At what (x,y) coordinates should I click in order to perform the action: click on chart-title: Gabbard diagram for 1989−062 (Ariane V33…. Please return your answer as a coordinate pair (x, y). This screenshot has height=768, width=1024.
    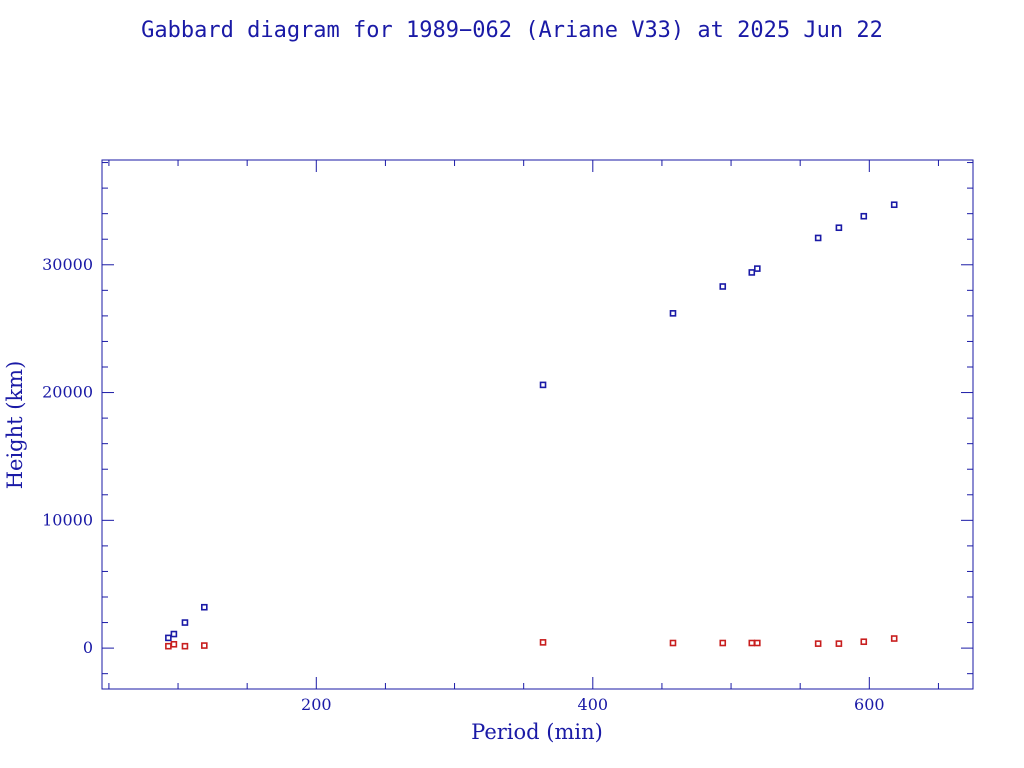
    Looking at the image, I should click on (512, 30).